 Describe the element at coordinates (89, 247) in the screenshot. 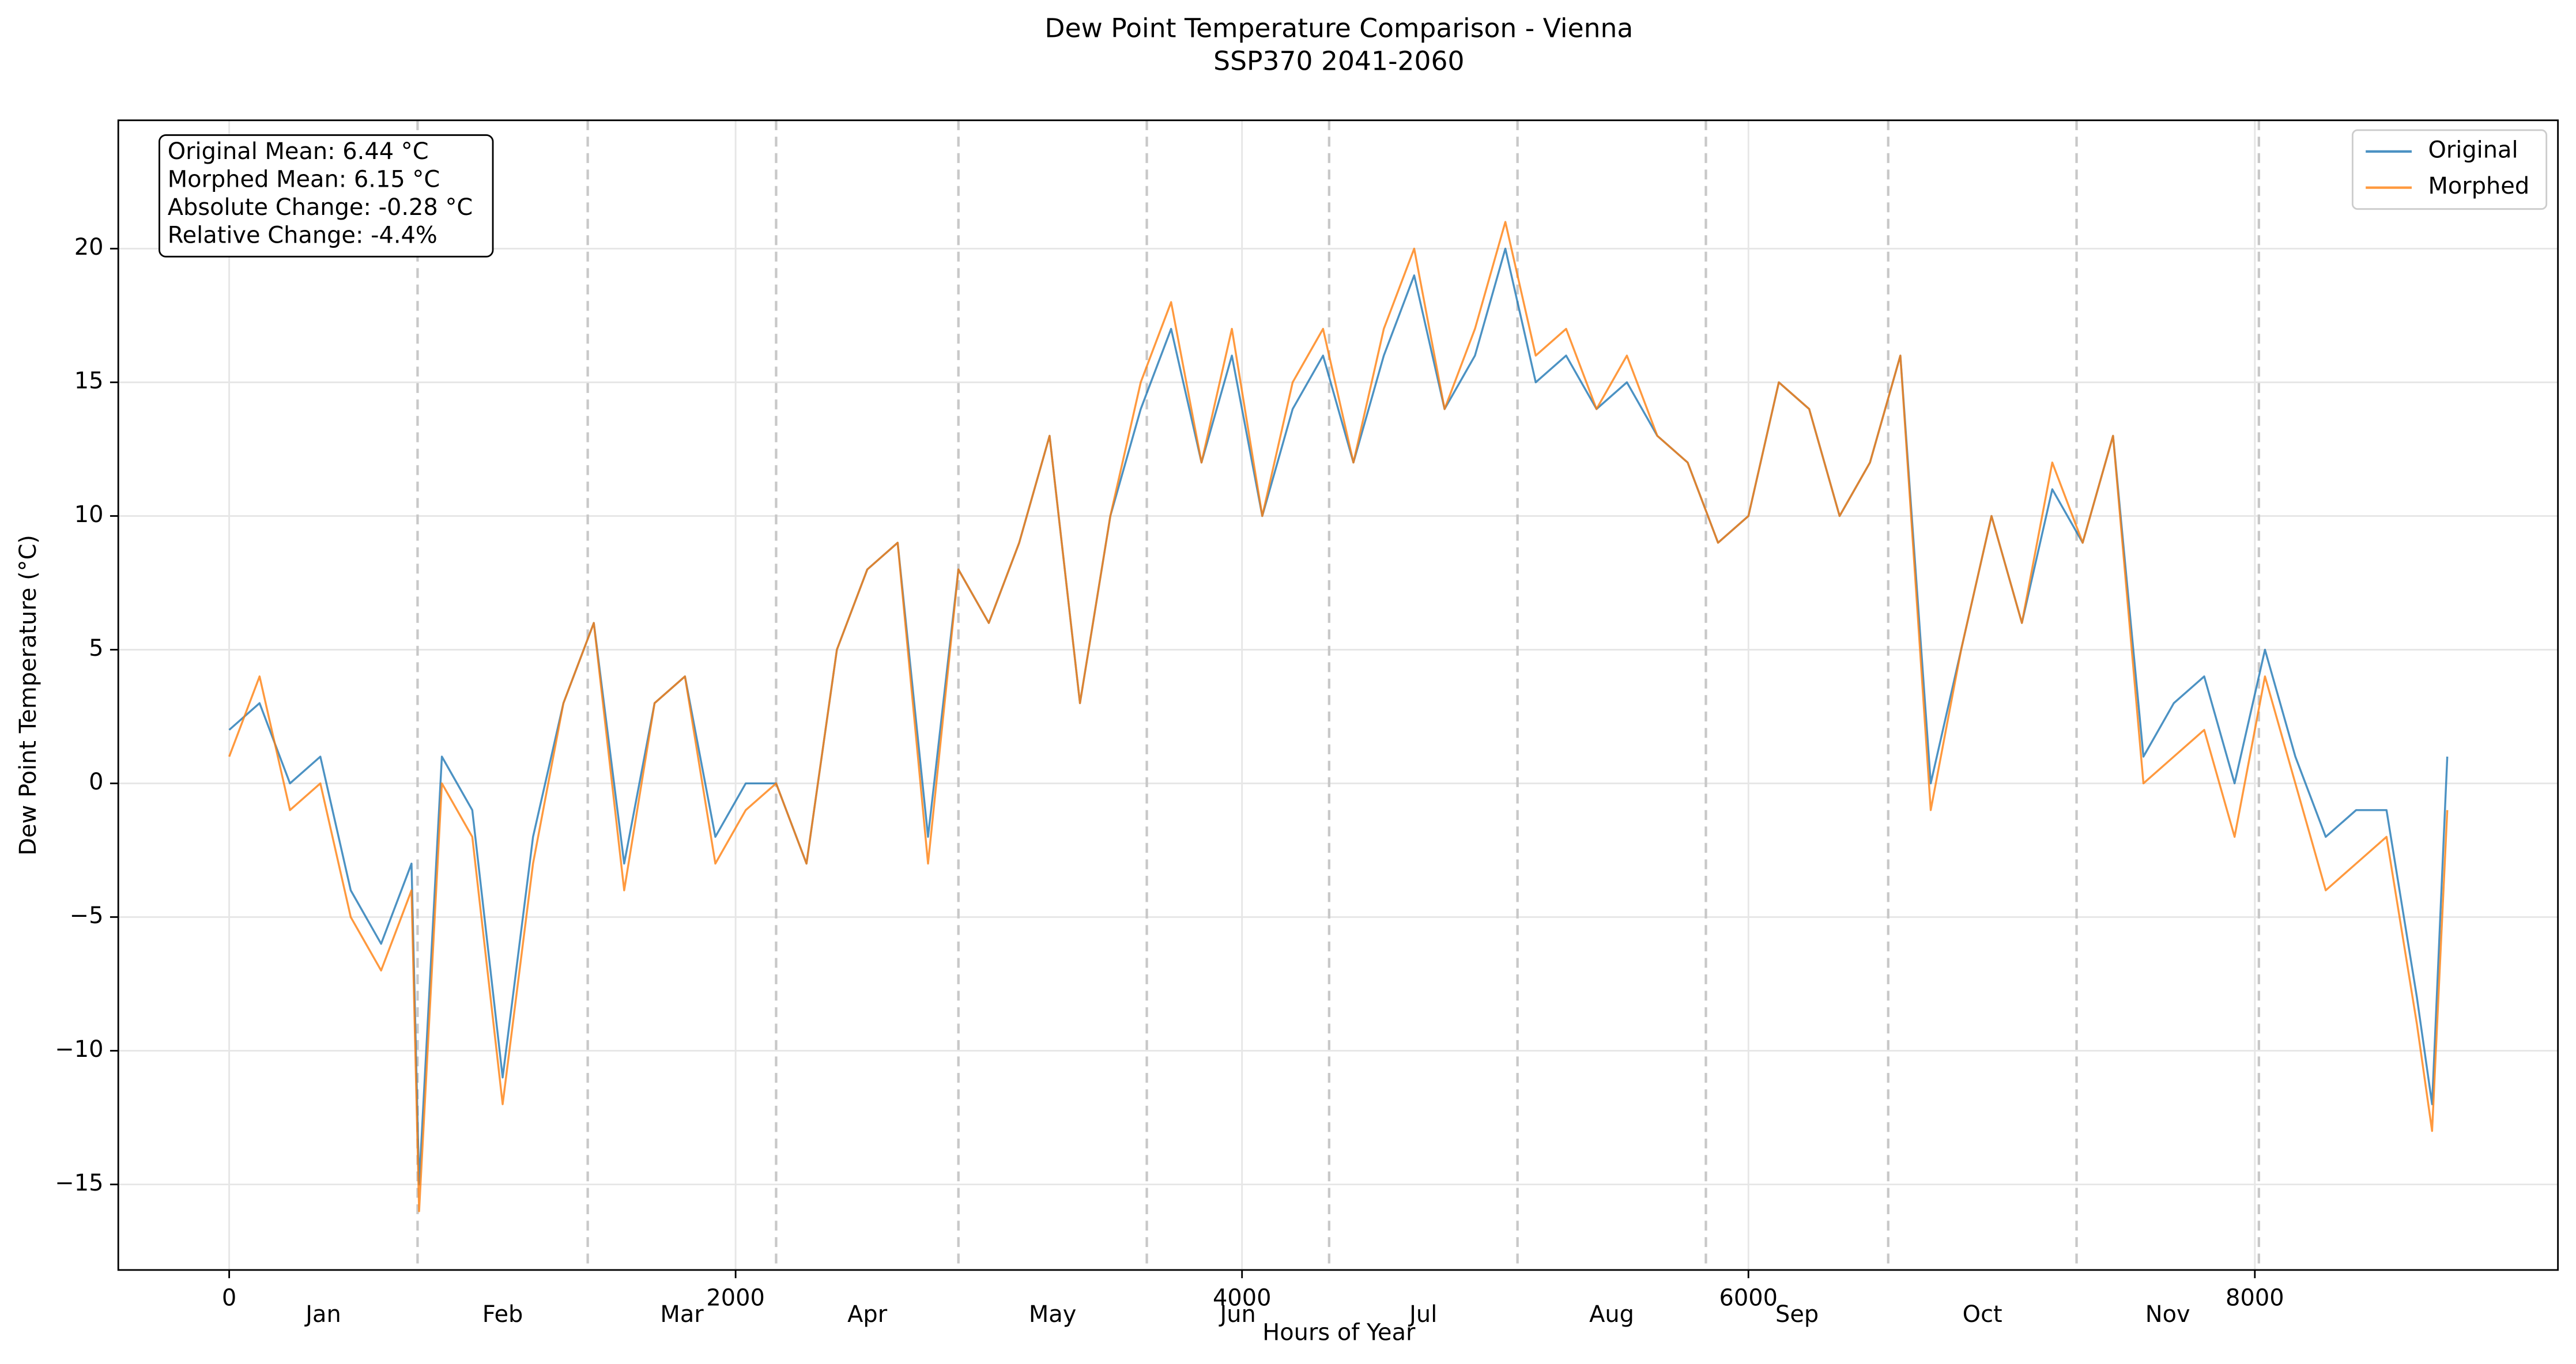

I see `y-tick-label: 20` at that location.